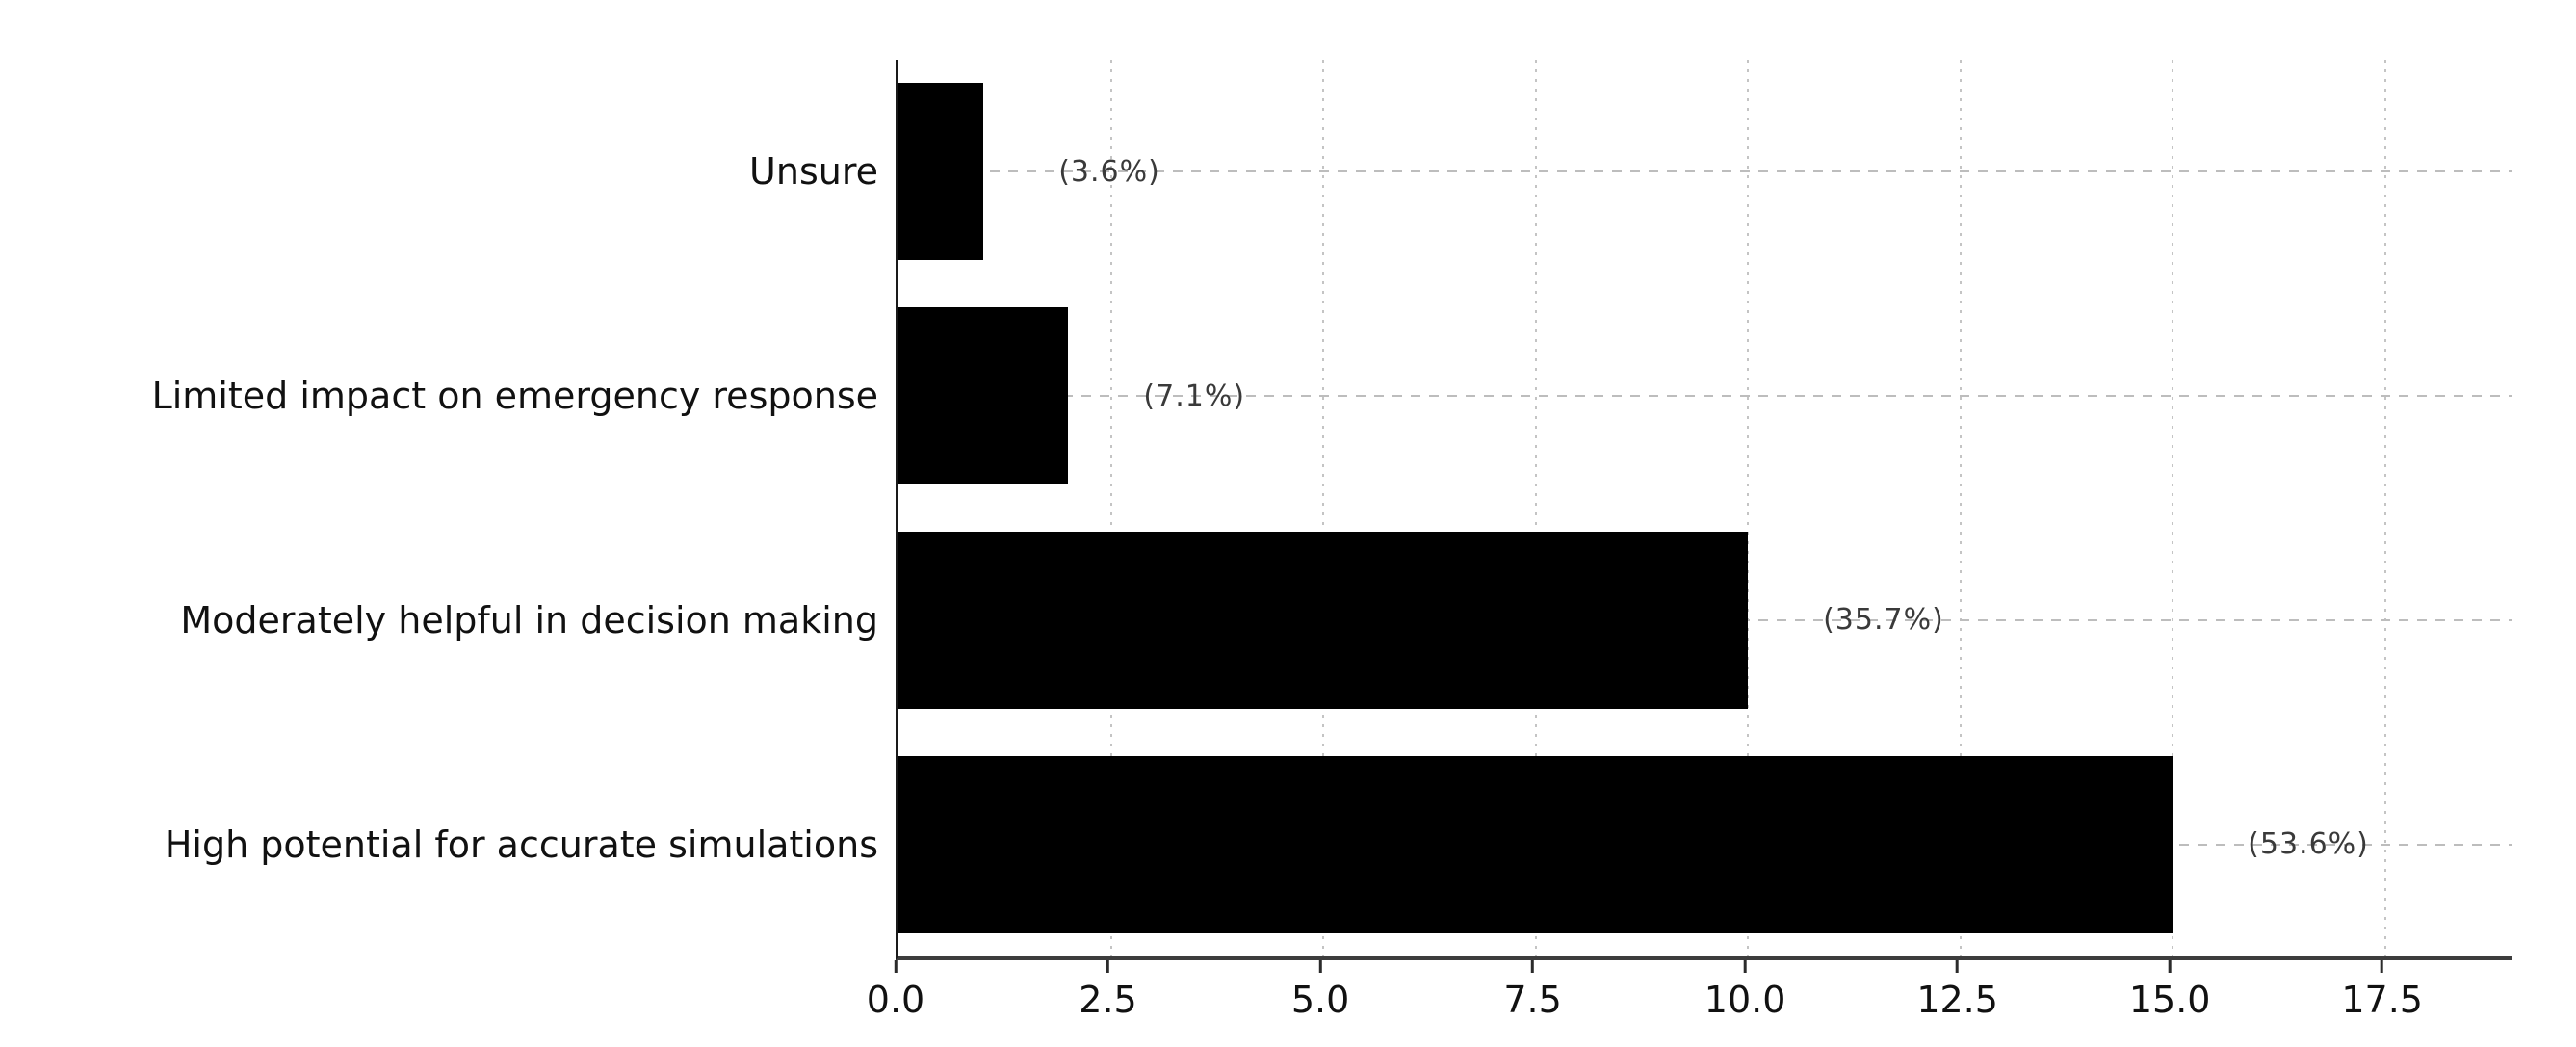 The width and height of the screenshot is (2576, 1047). Describe the element at coordinates (1532, 1000) in the screenshot. I see `x-axis-tick-label: 7.5` at that location.